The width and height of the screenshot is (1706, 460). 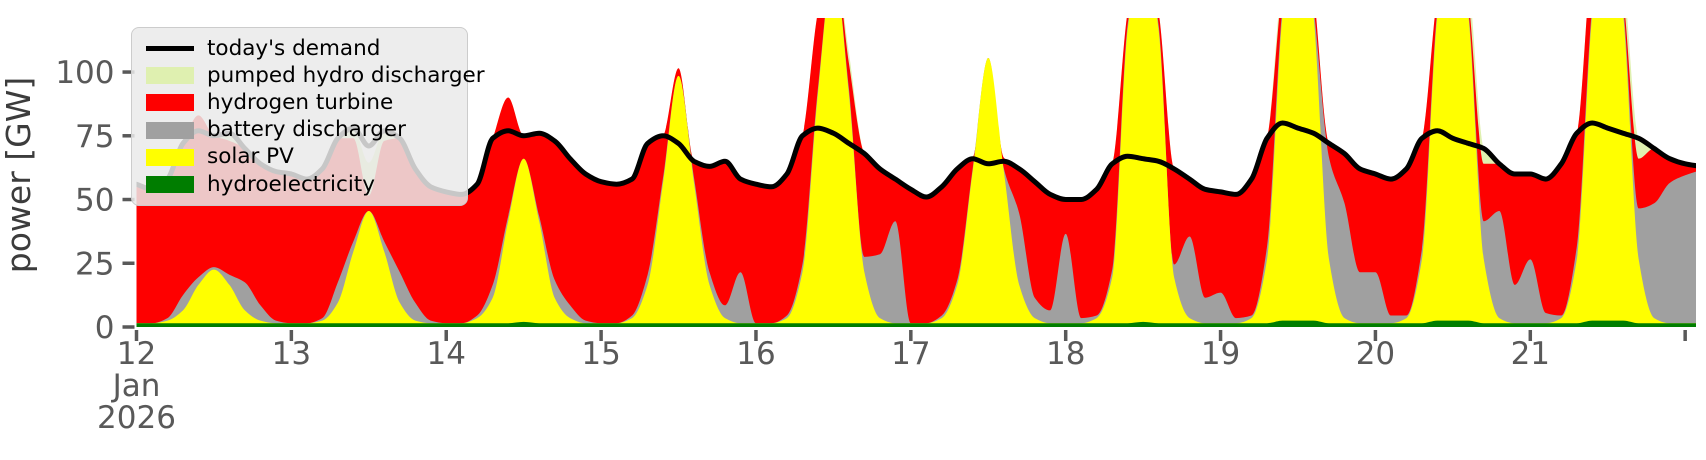 I want to click on x-tick-label: 17, so click(x=910, y=354).